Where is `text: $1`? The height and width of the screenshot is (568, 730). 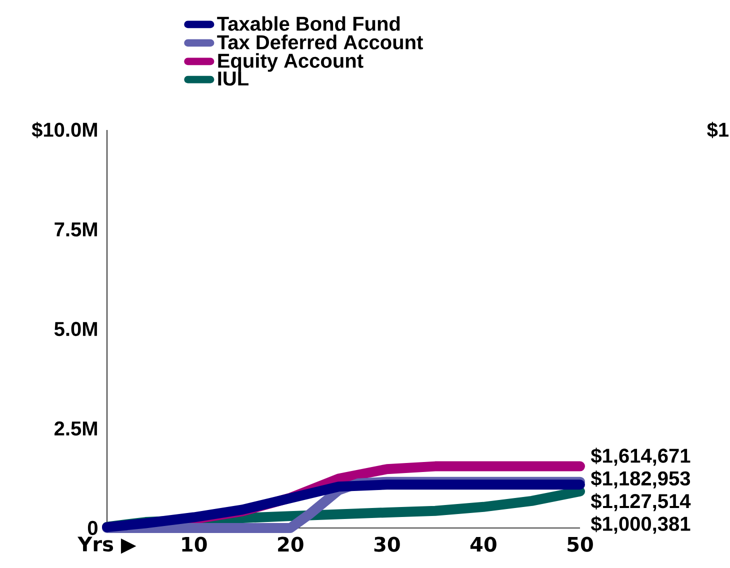 text: $1 is located at coordinates (718, 130).